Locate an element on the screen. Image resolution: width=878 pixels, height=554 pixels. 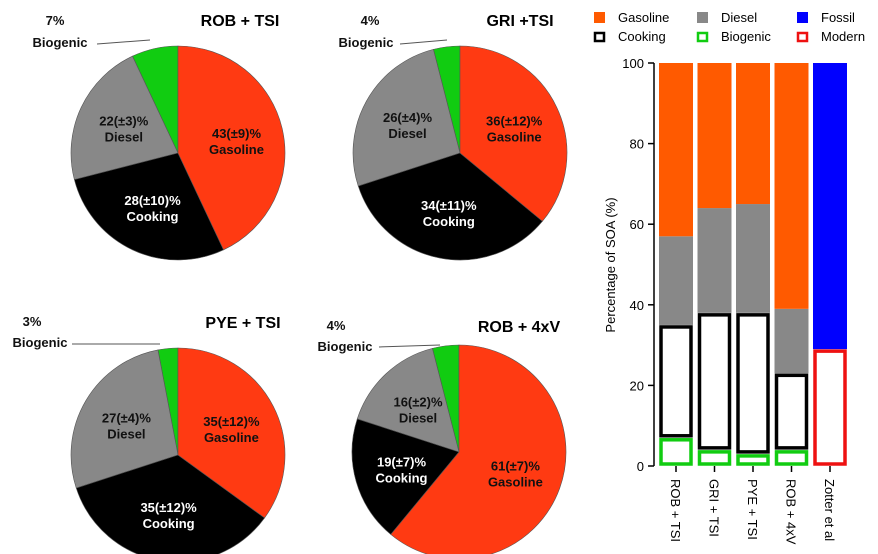
bar-segment-modern is located at coordinates (830, 407).